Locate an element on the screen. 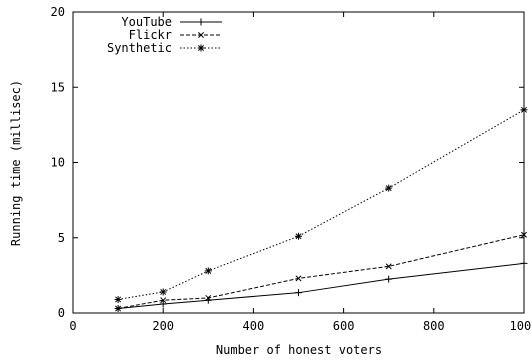 Image resolution: width=532 pixels, height=360 pixels. legend-label-flickr: Flickr is located at coordinates (150, 35).